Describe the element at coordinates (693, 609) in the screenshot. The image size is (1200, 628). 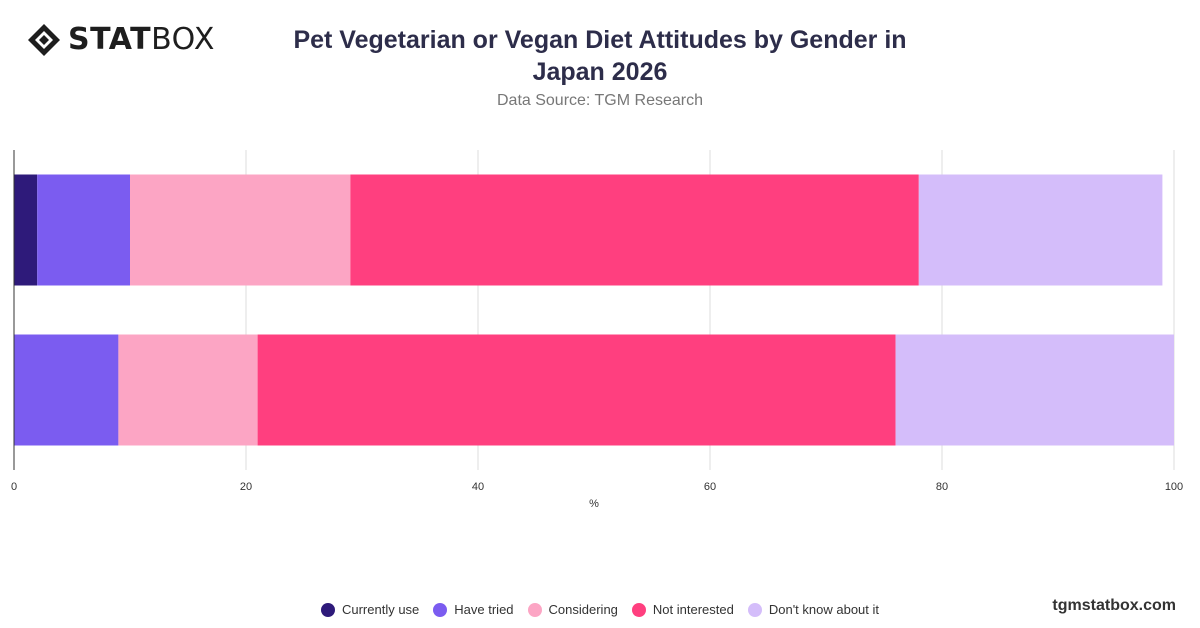
I see `legend-label: Not interested` at that location.